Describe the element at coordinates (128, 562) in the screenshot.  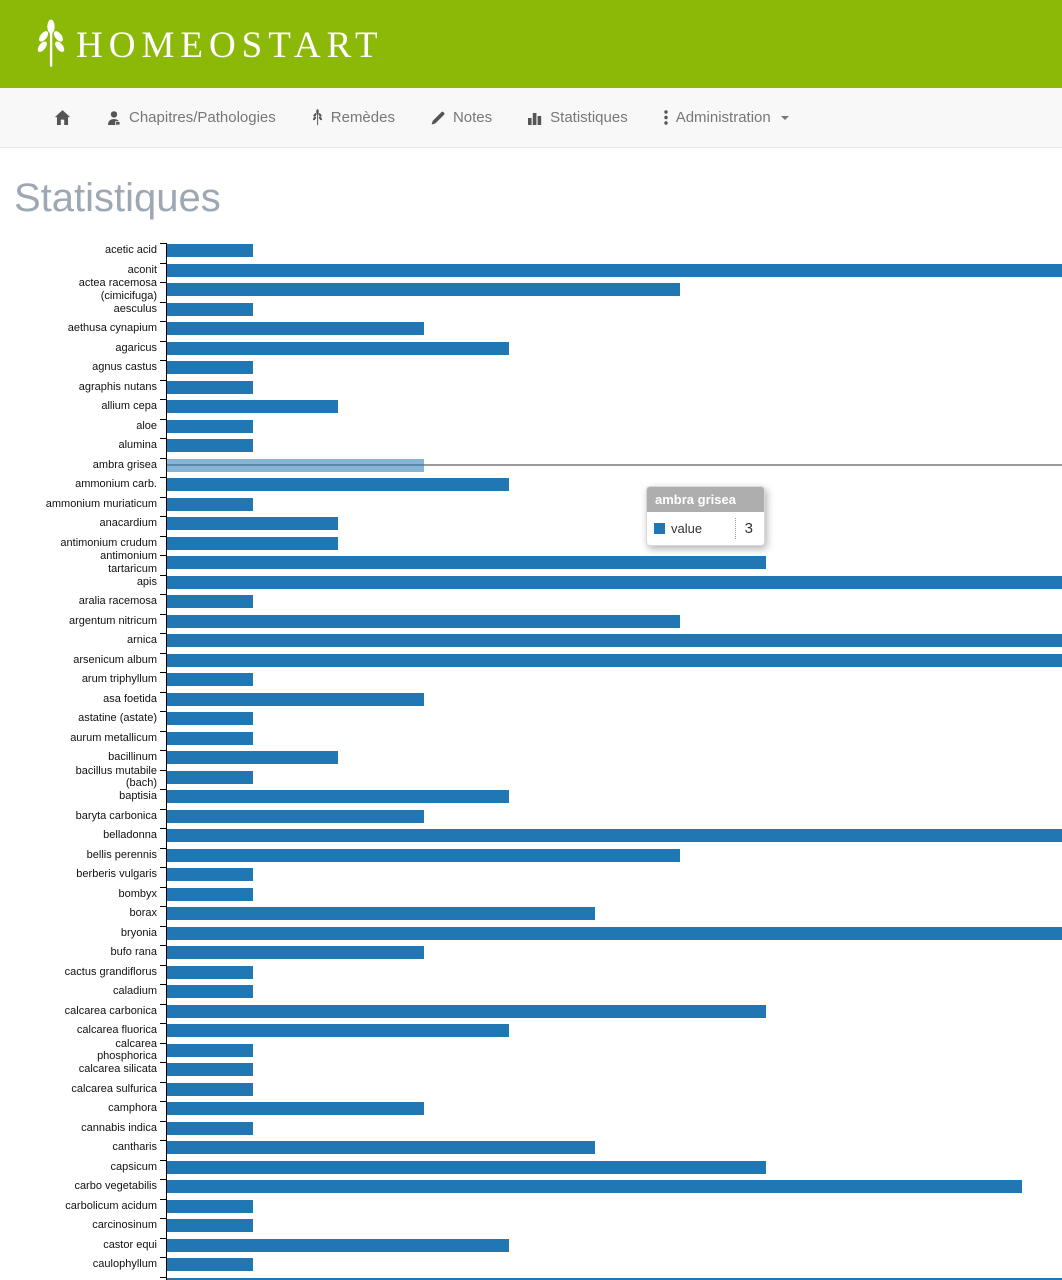
I see `category-label: antimonium tartaricum` at that location.